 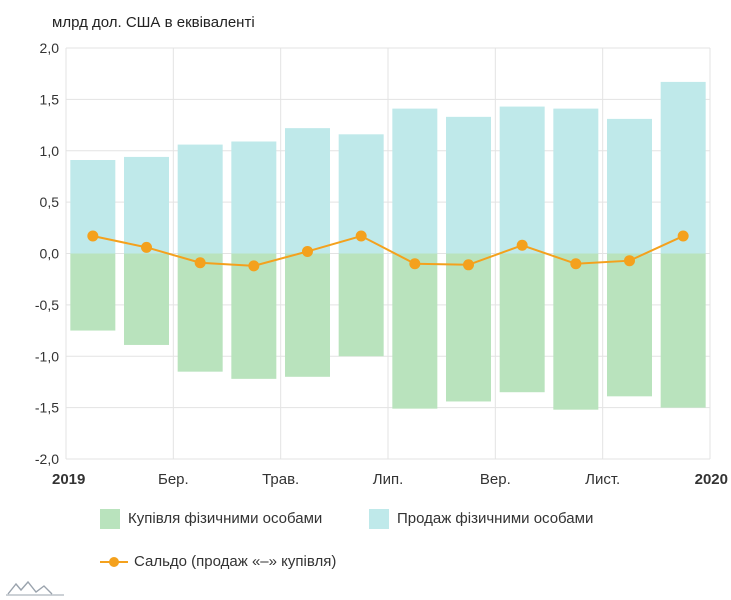 What do you see at coordinates (711, 479) in the screenshot?
I see `x-tick-label: 2020` at bounding box center [711, 479].